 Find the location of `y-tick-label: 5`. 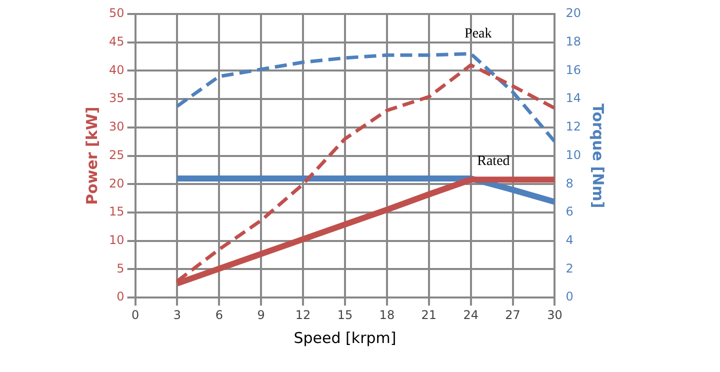

y-tick-label: 5 is located at coordinates (120, 268).